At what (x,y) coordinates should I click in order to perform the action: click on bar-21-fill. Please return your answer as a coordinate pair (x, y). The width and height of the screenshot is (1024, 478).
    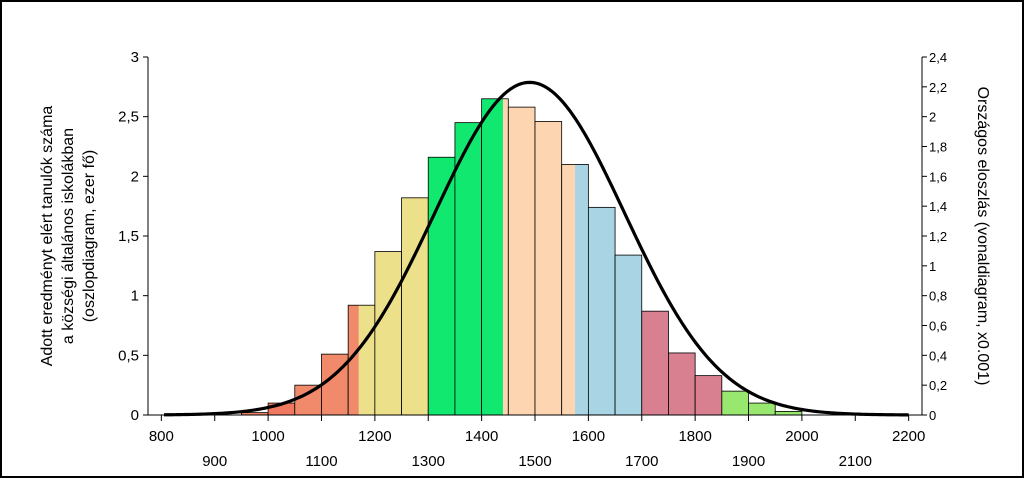
    Looking at the image, I should click on (735, 403).